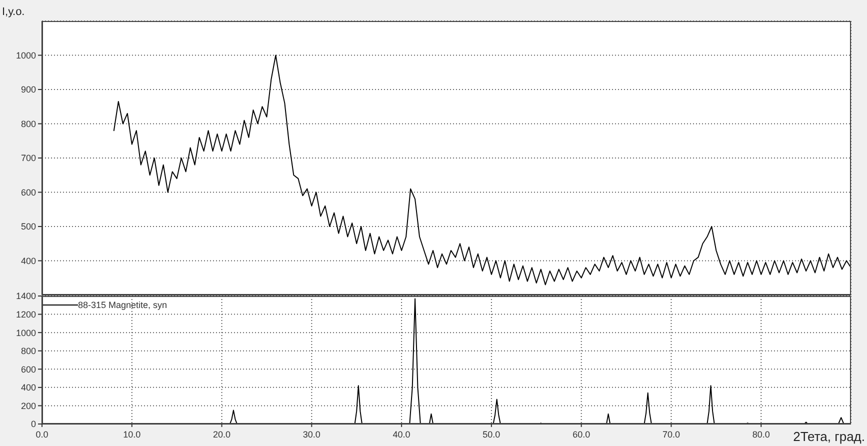 Image resolution: width=867 pixels, height=446 pixels. I want to click on y-tick-label: 0, so click(33, 424).